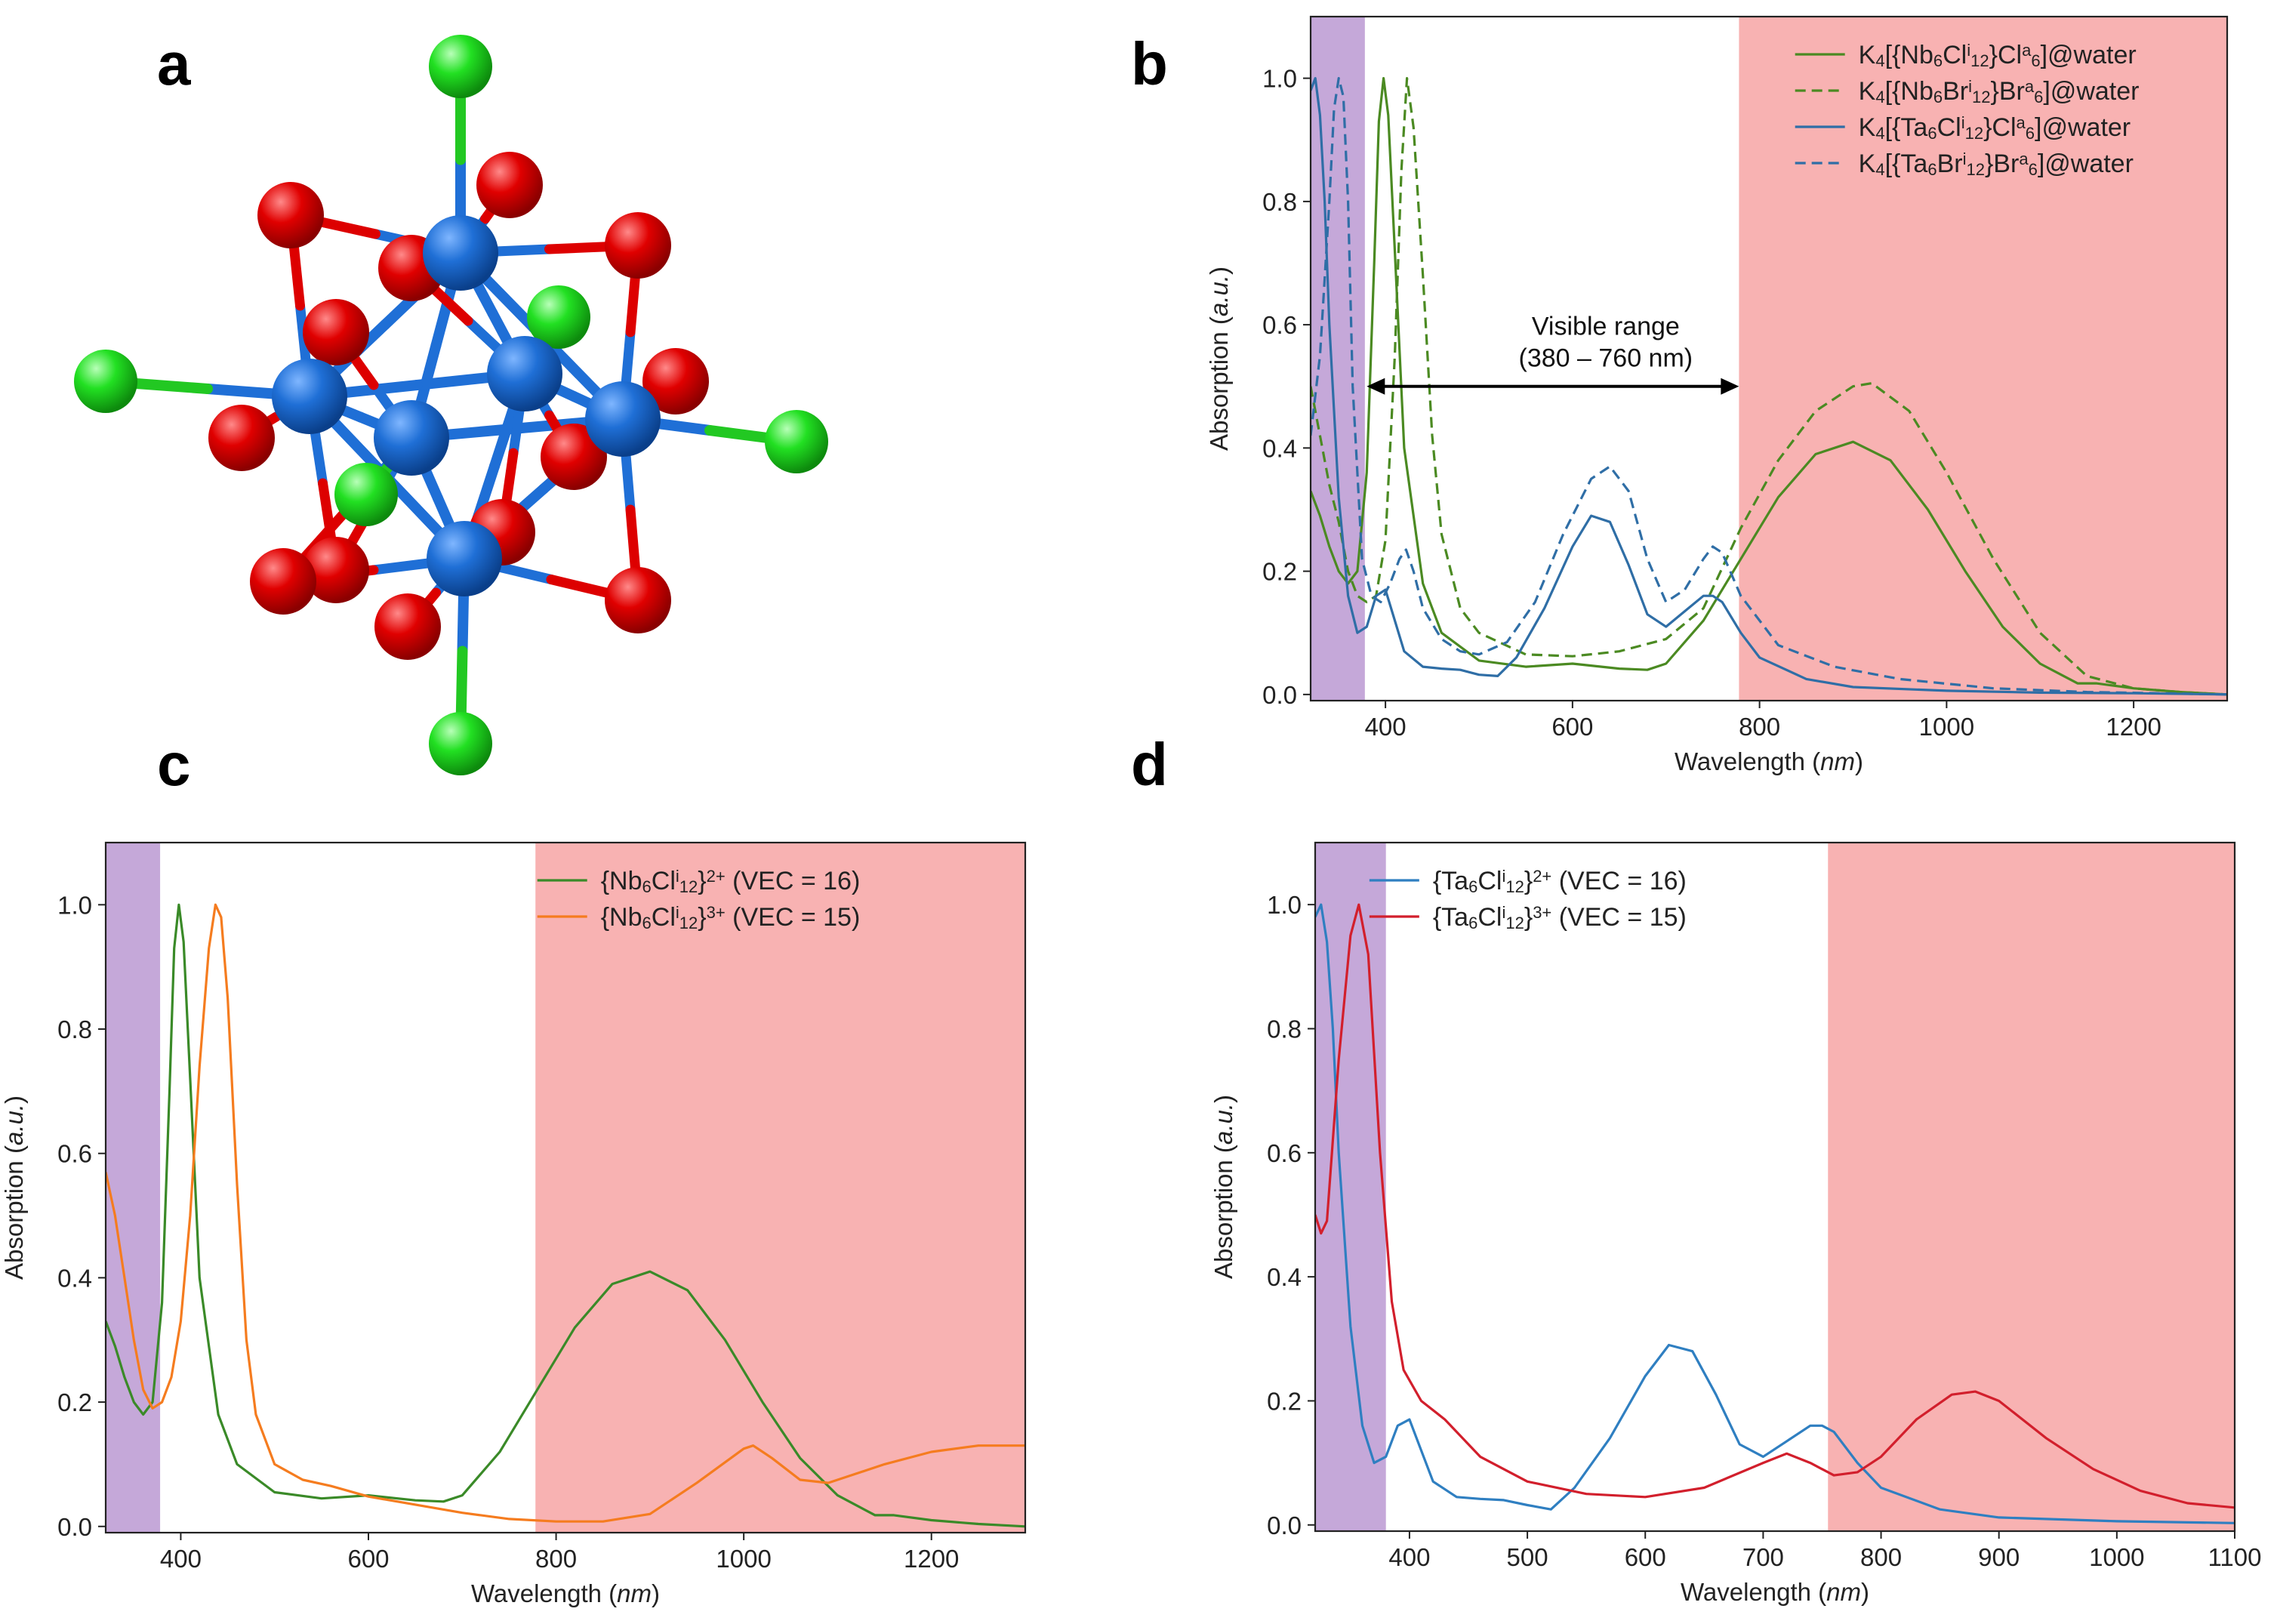 This screenshot has height=1624, width=2277. Describe the element at coordinates (731, 918) in the screenshot. I see `legend-entry: {Nb6Cli12}3+ (VEC = 15)` at that location.